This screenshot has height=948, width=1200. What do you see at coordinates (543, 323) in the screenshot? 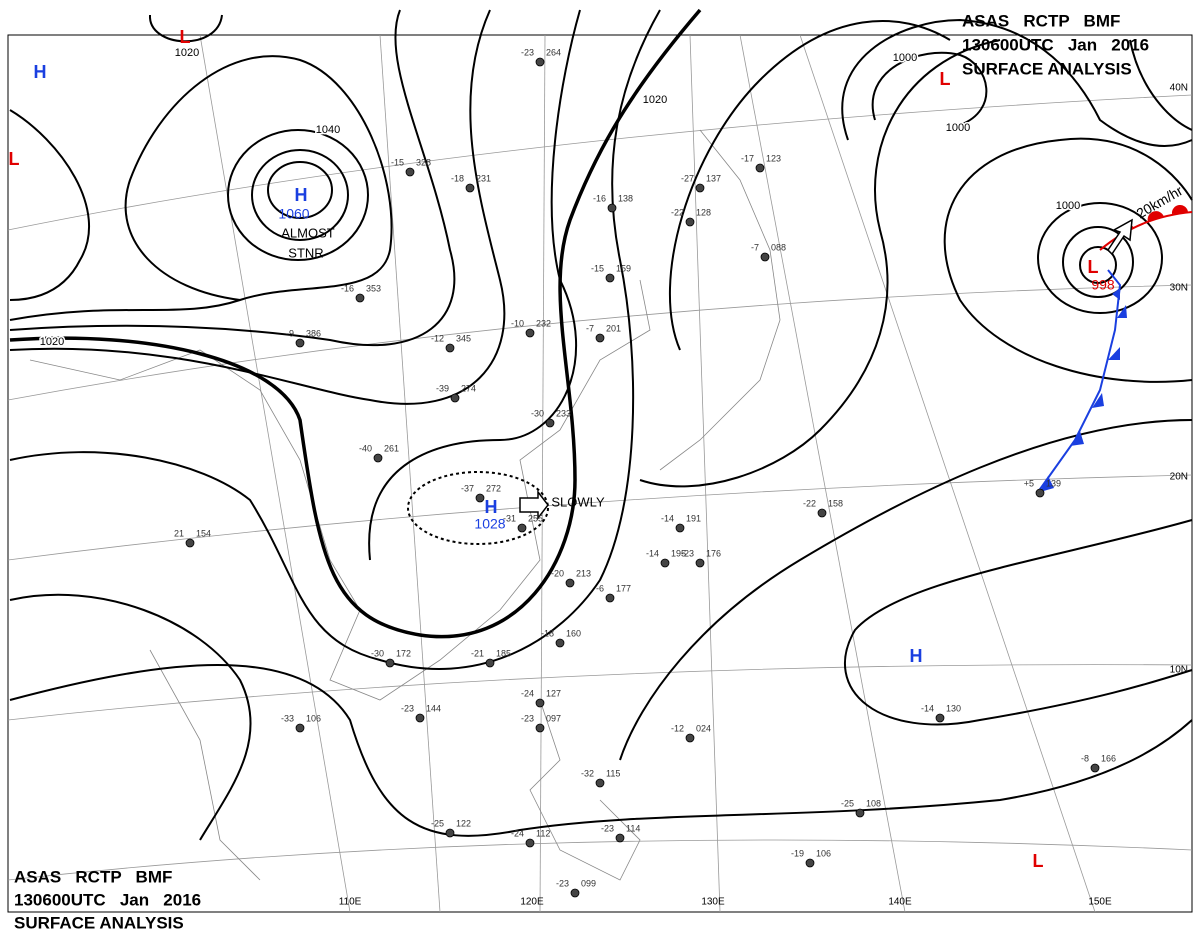
I see `station-pressure: 232` at bounding box center [543, 323].